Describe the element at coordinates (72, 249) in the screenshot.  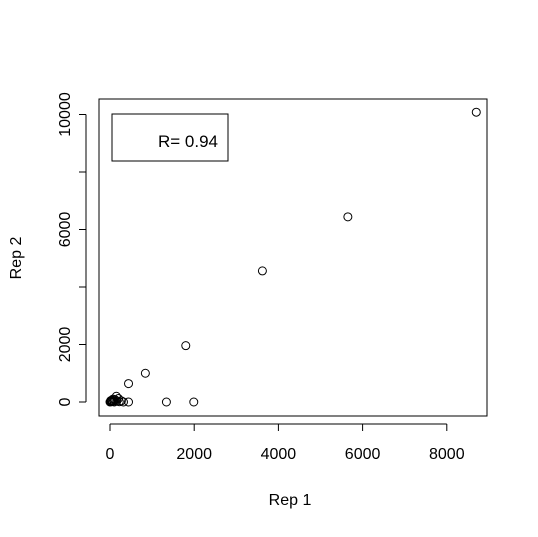
I see `y-axis: 0 2000 6000 10000` at that location.